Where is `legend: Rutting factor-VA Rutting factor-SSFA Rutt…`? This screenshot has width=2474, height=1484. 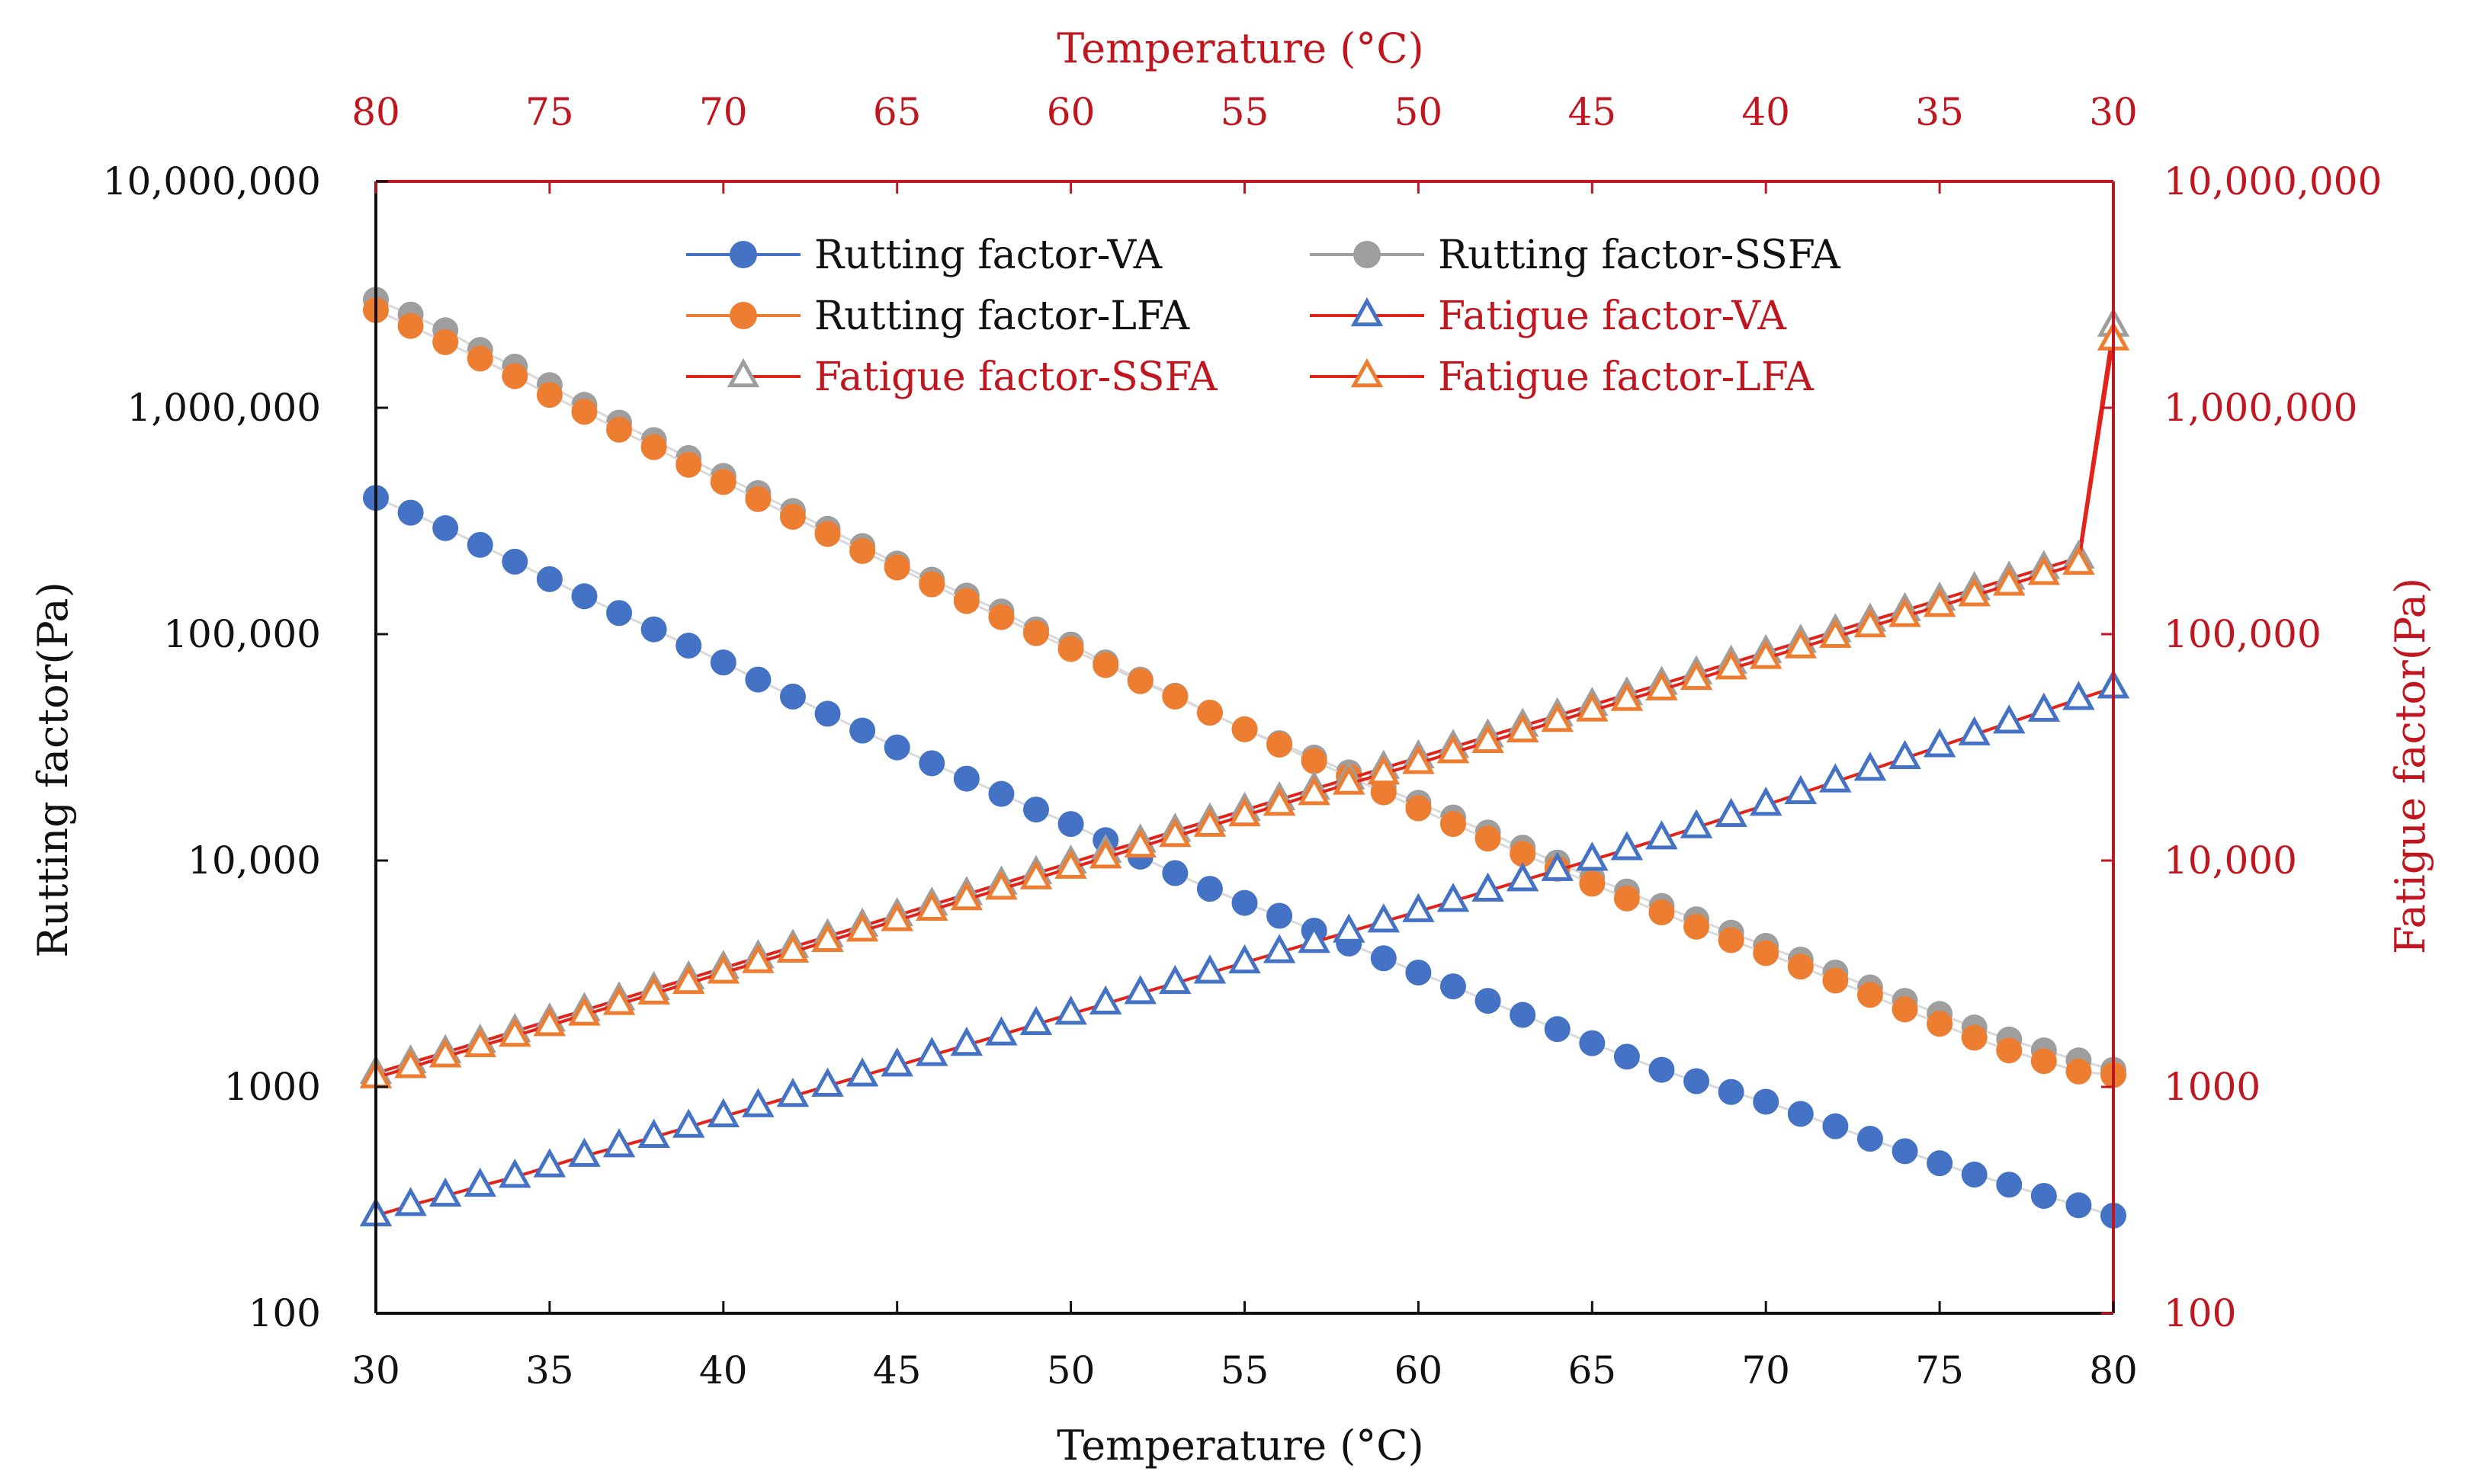 legend: Rutting factor-VA Rutting factor-SSFA Rutt… is located at coordinates (1263, 316).